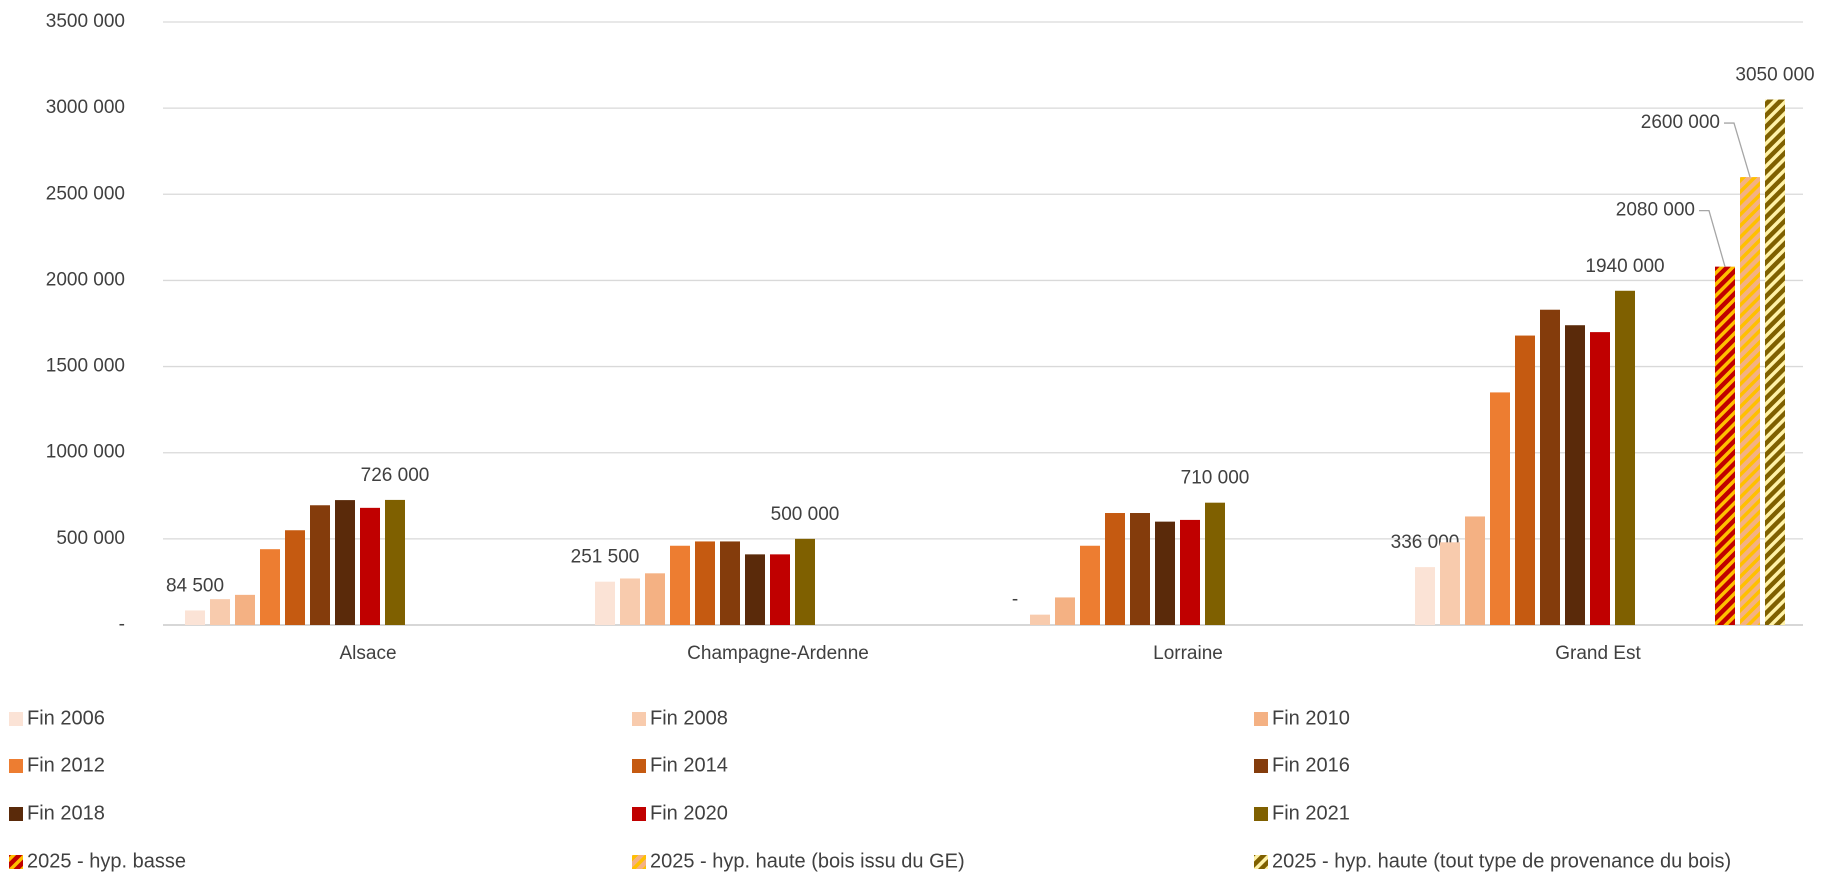 This screenshot has height=879, width=1826. What do you see at coordinates (66, 718) in the screenshot?
I see `legend-label: Fin 2006` at bounding box center [66, 718].